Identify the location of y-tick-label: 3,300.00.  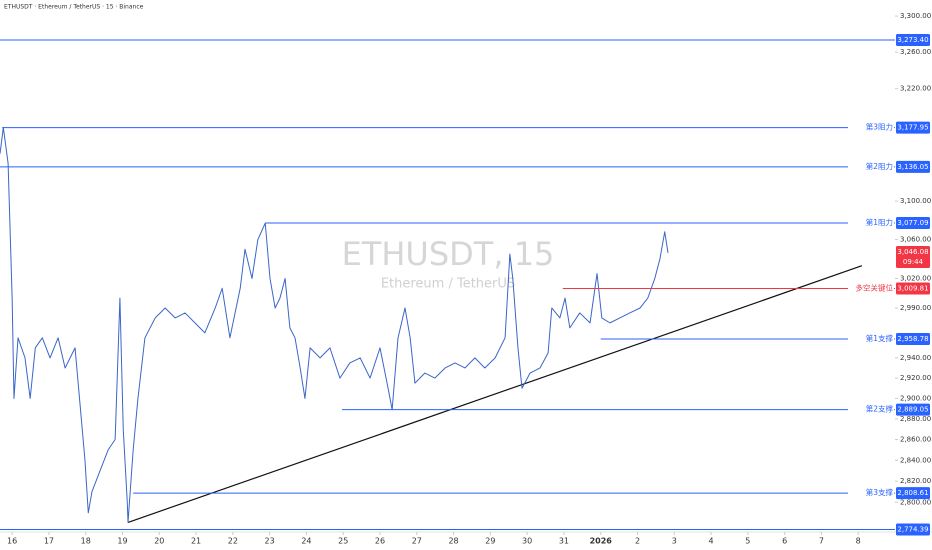
(915, 16).